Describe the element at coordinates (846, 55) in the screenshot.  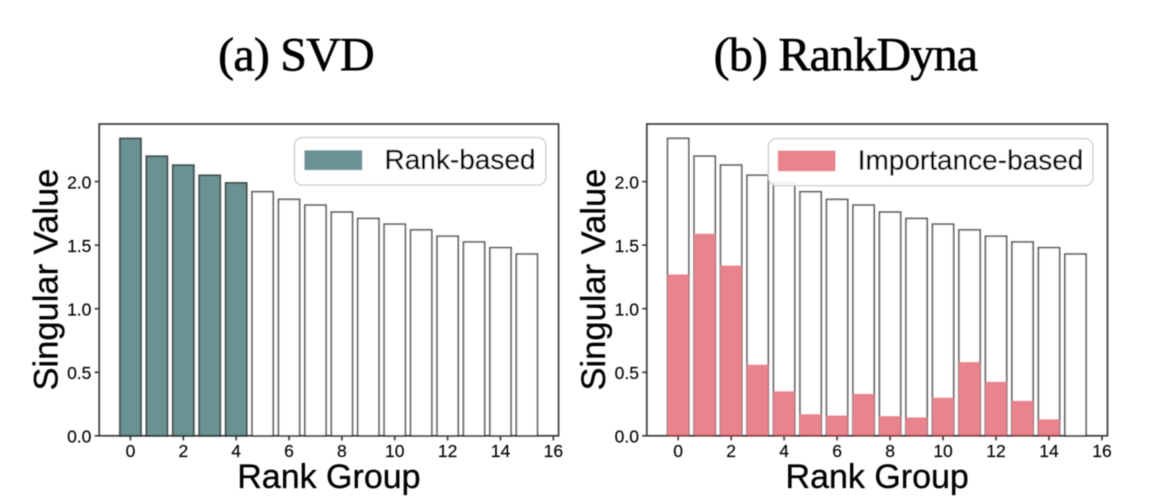
I see `svg-text: (b) RankDyna` at that location.